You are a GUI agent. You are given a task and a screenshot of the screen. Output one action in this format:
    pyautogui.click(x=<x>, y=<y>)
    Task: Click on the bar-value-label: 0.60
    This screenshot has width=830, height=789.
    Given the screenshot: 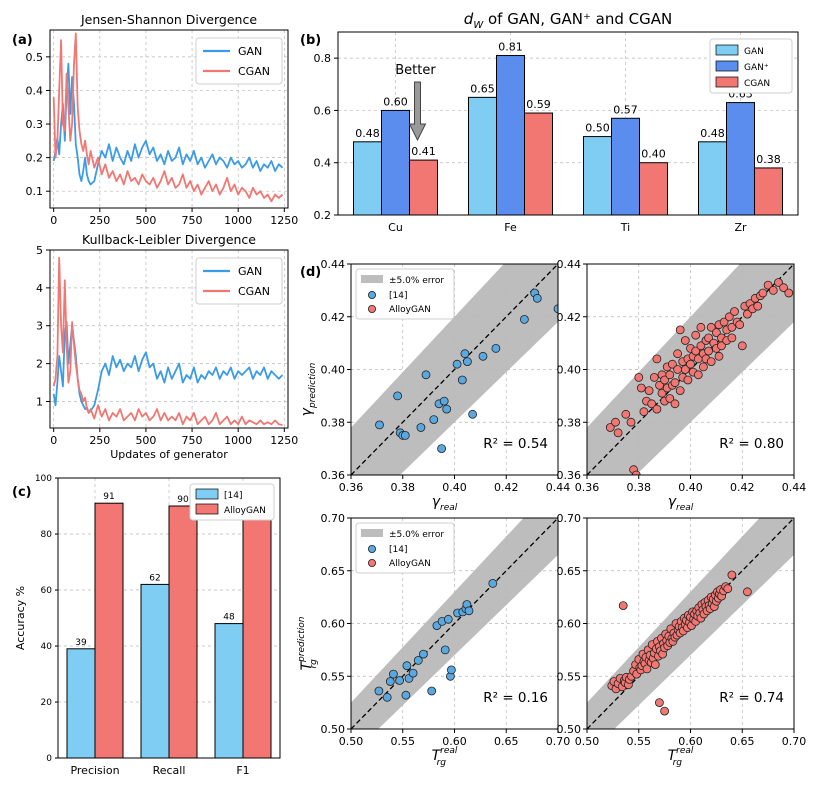 What is the action you would take?
    pyautogui.click(x=395, y=101)
    